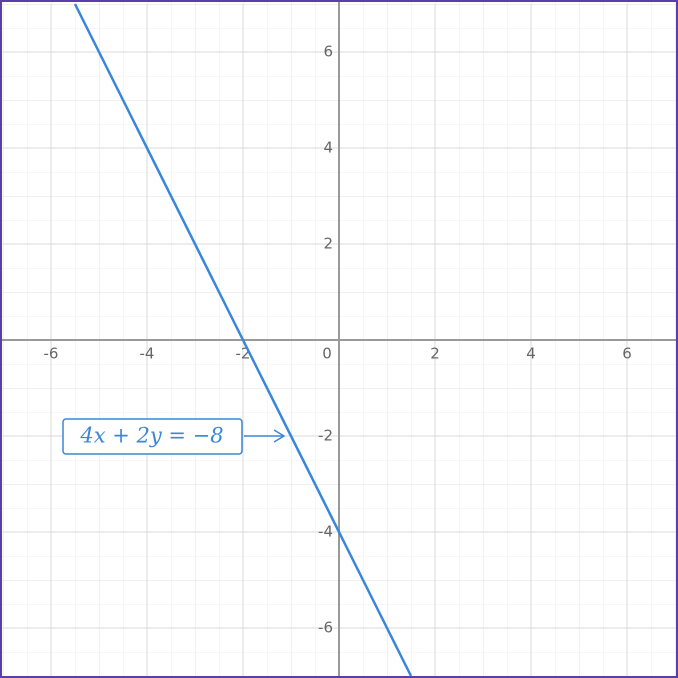 The width and height of the screenshot is (678, 678). I want to click on x-tick-label: -4, so click(147, 354).